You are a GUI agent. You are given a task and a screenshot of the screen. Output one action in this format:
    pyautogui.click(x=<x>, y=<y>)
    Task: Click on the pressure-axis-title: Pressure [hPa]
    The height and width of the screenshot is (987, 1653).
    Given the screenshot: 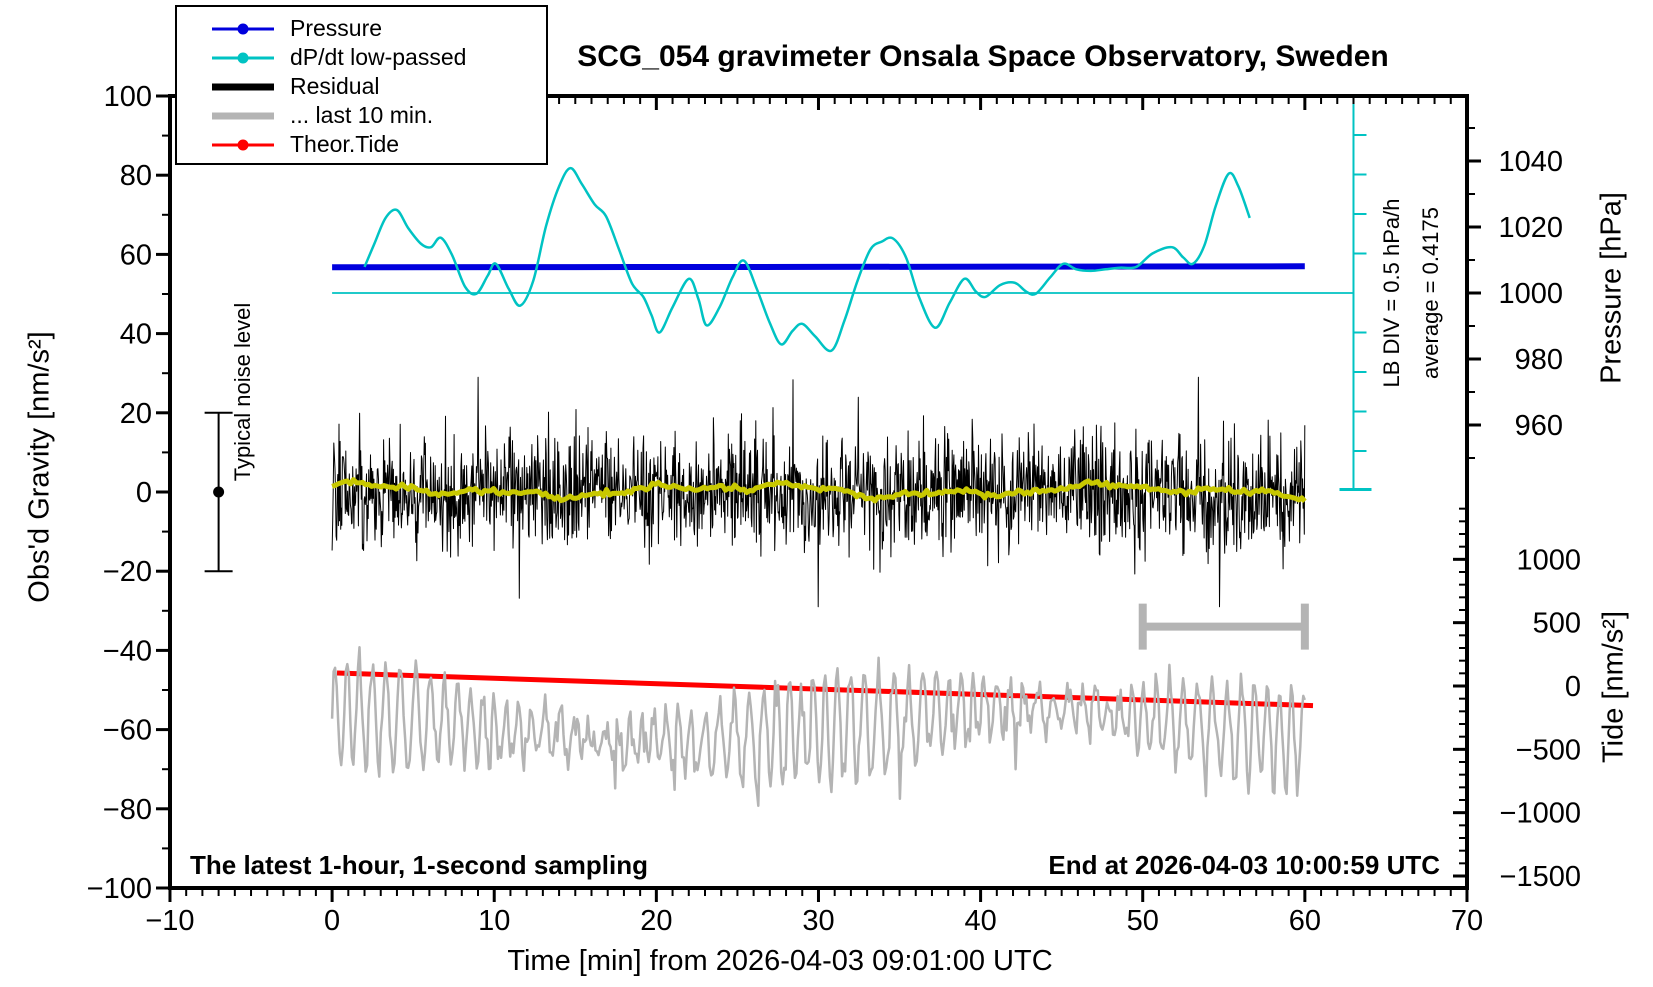 What is the action you would take?
    pyautogui.click(x=1611, y=288)
    